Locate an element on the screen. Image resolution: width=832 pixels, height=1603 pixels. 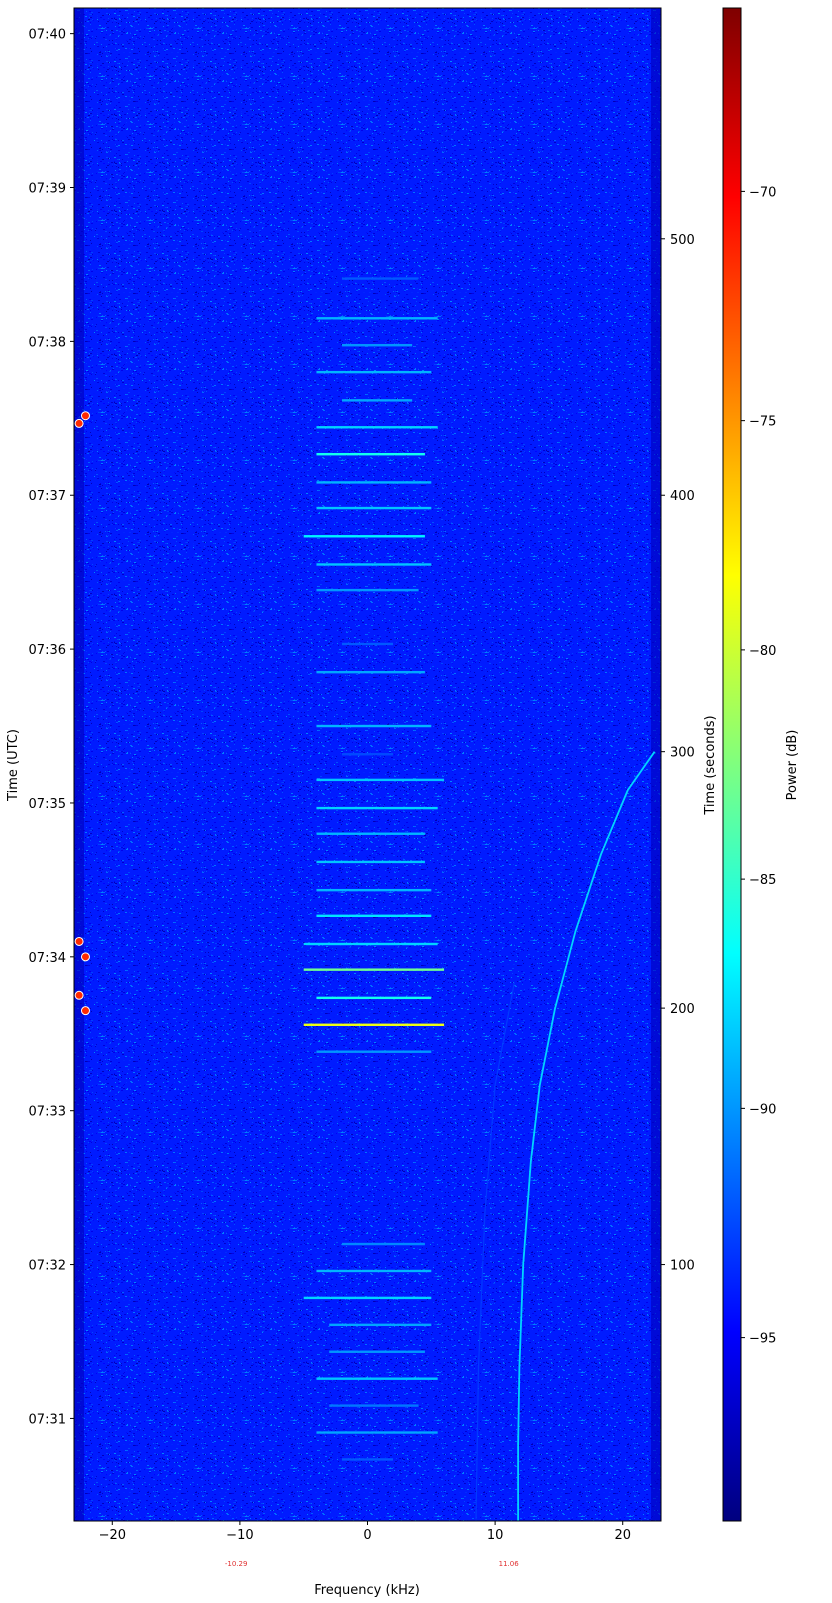
utc-tick-label: 07:32 is located at coordinates (47, 1266).